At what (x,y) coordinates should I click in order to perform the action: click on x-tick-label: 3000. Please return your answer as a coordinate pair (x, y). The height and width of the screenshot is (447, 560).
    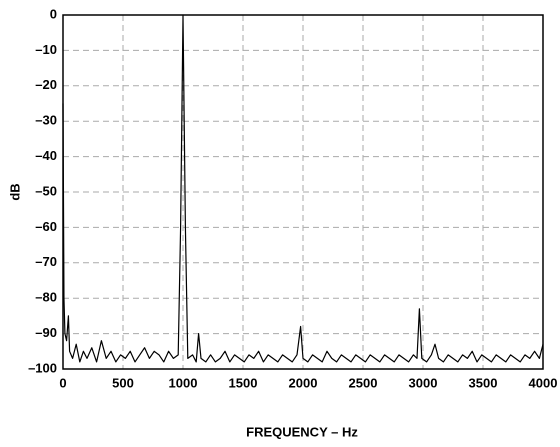
    Looking at the image, I should click on (423, 382).